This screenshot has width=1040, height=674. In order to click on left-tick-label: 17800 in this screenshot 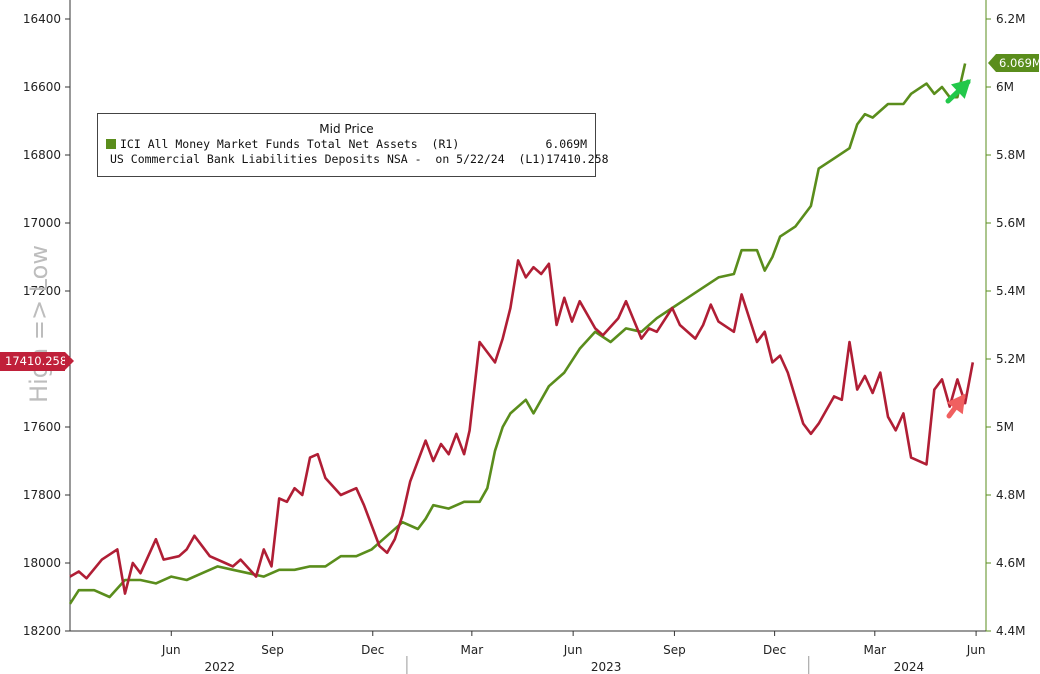, I will do `click(42, 495)`.